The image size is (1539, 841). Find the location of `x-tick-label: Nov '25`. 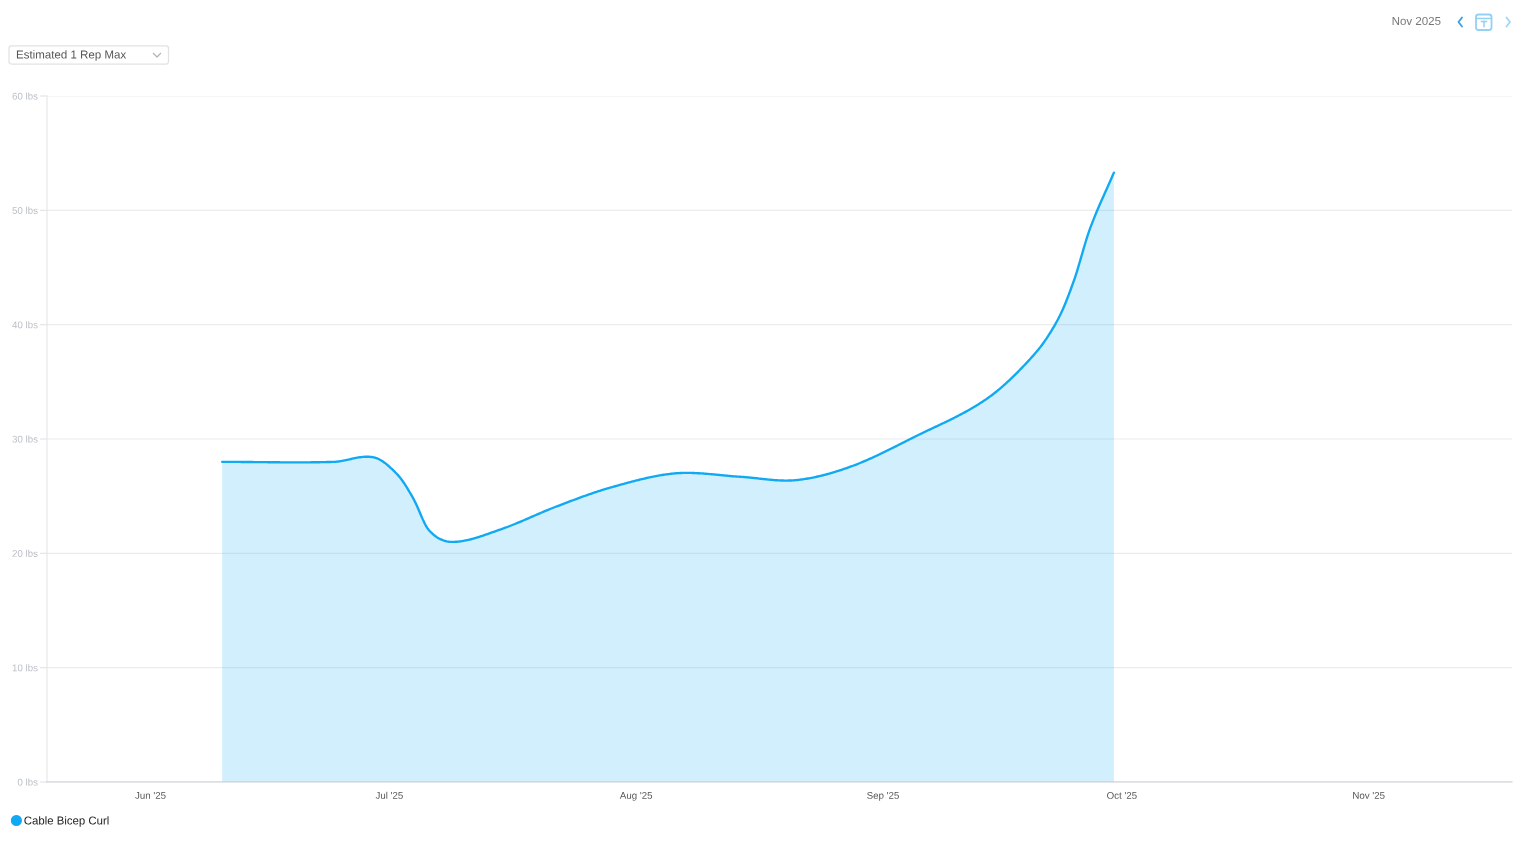

x-tick-label: Nov '25 is located at coordinates (1369, 795).